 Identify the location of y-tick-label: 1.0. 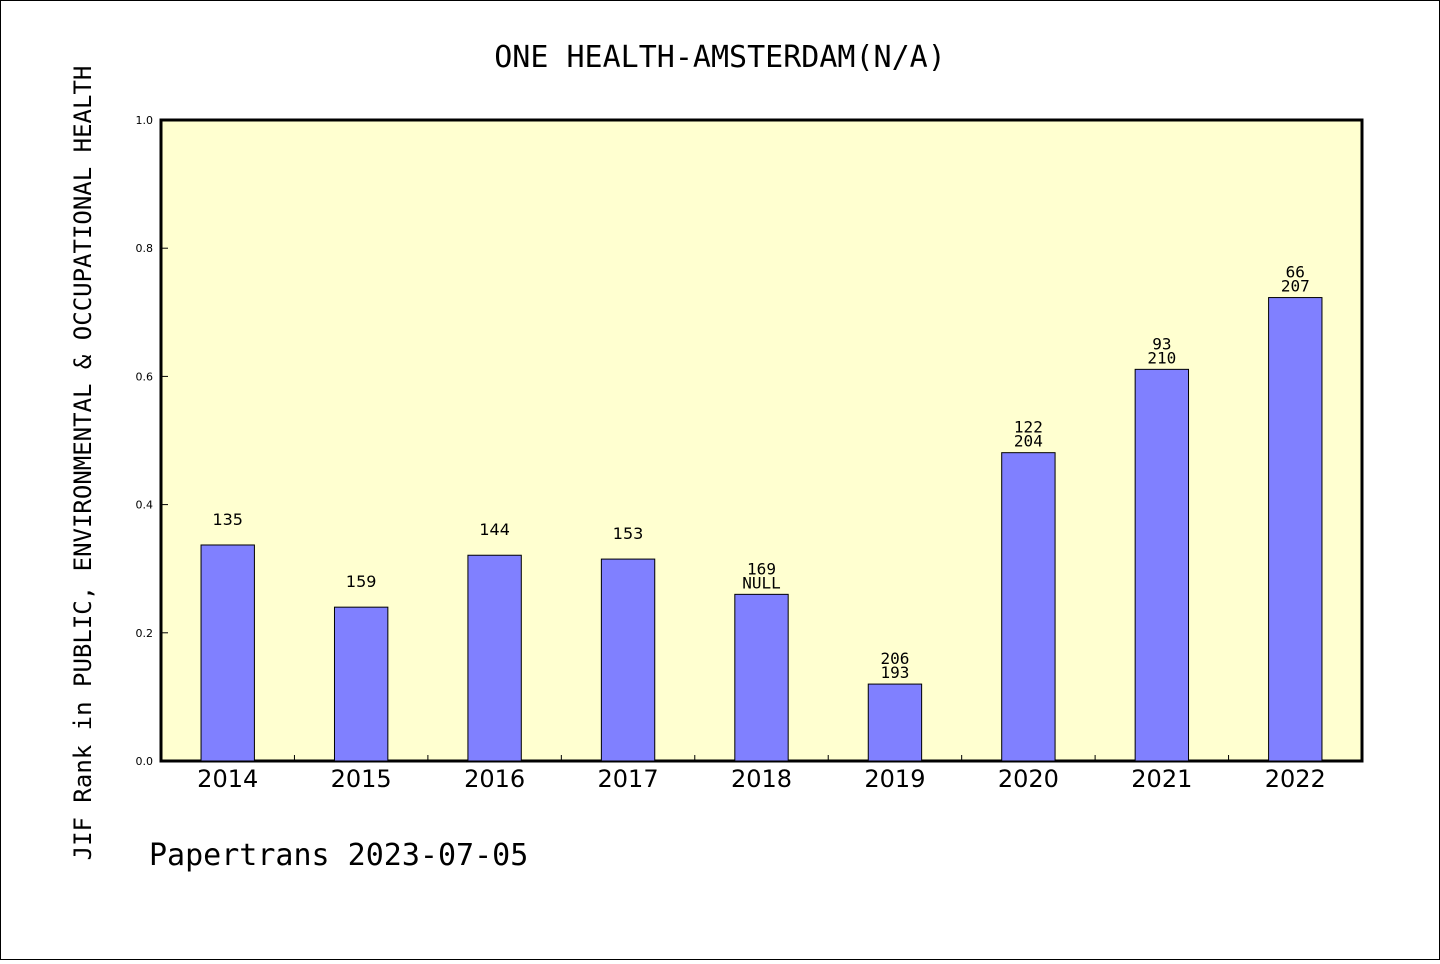
(145, 120).